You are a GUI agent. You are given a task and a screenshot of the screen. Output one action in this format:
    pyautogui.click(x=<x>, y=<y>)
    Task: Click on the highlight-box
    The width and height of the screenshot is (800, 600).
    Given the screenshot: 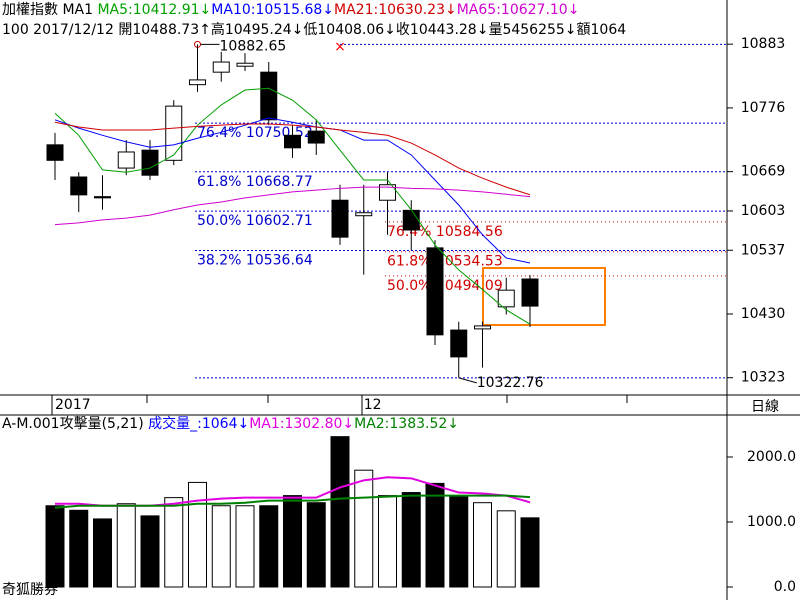 What is the action you would take?
    pyautogui.click(x=544, y=296)
    